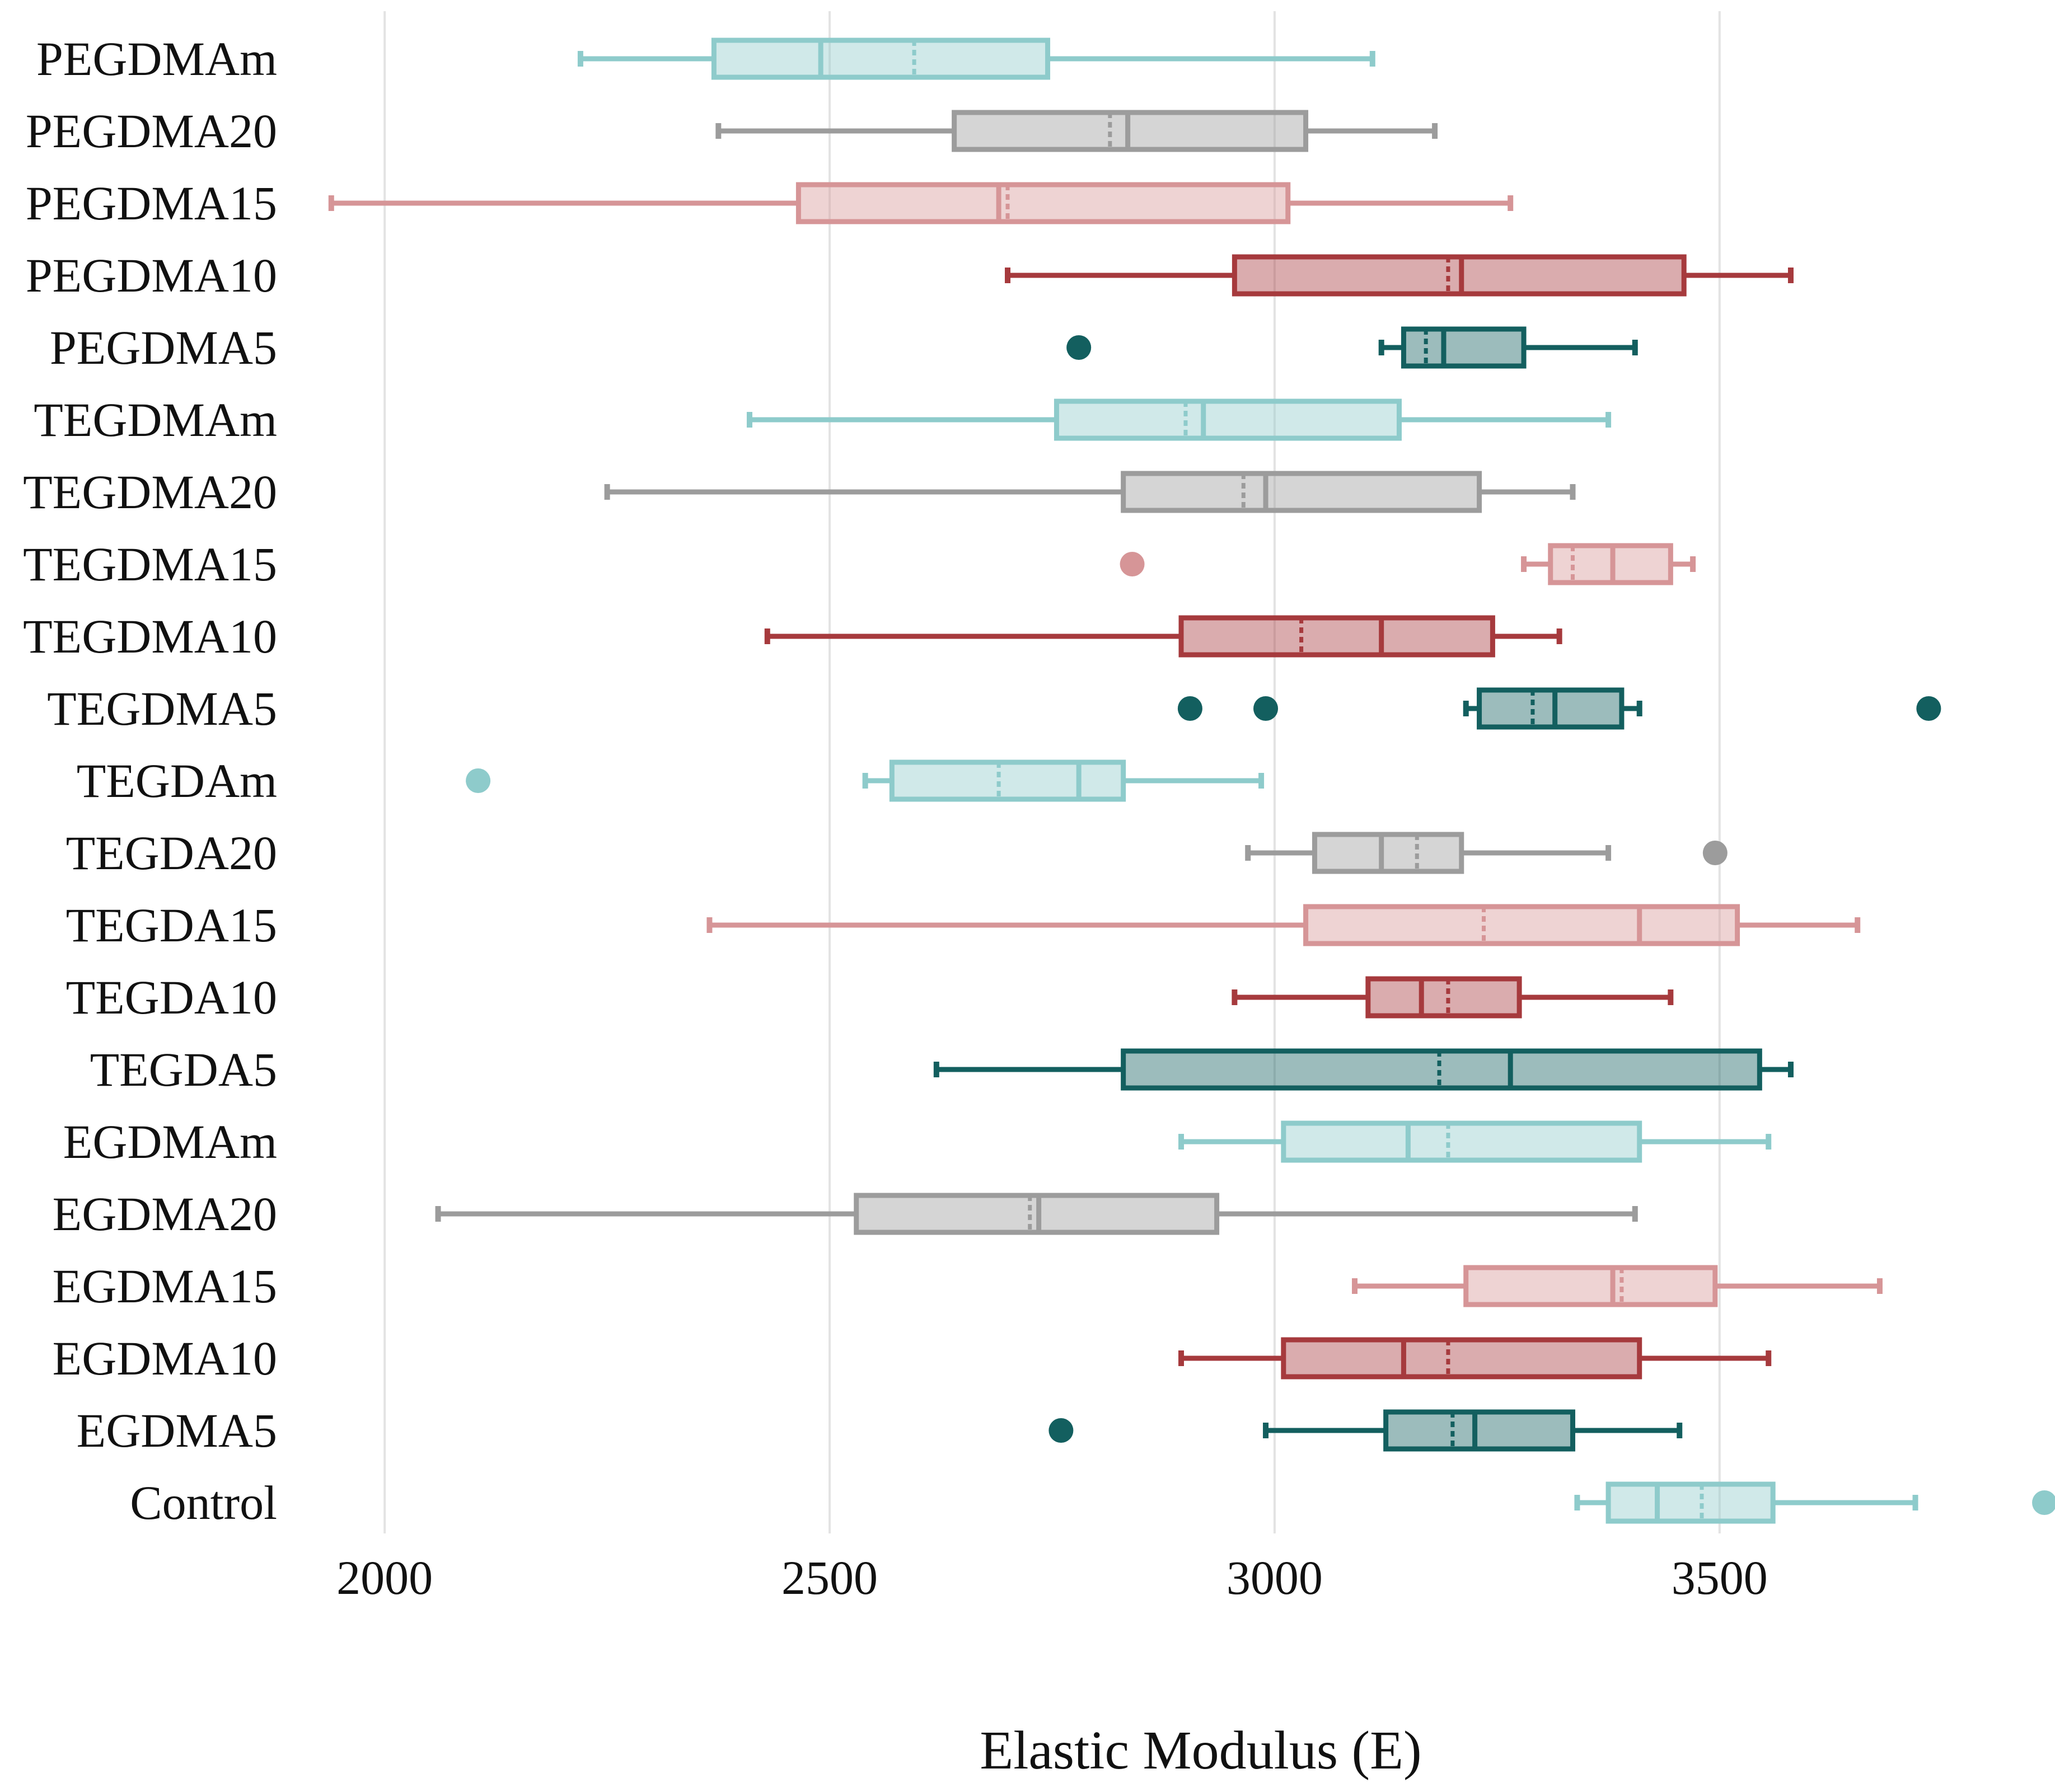 The width and height of the screenshot is (2055, 1792). I want to click on category-label: TEGDMA10, so click(150, 636).